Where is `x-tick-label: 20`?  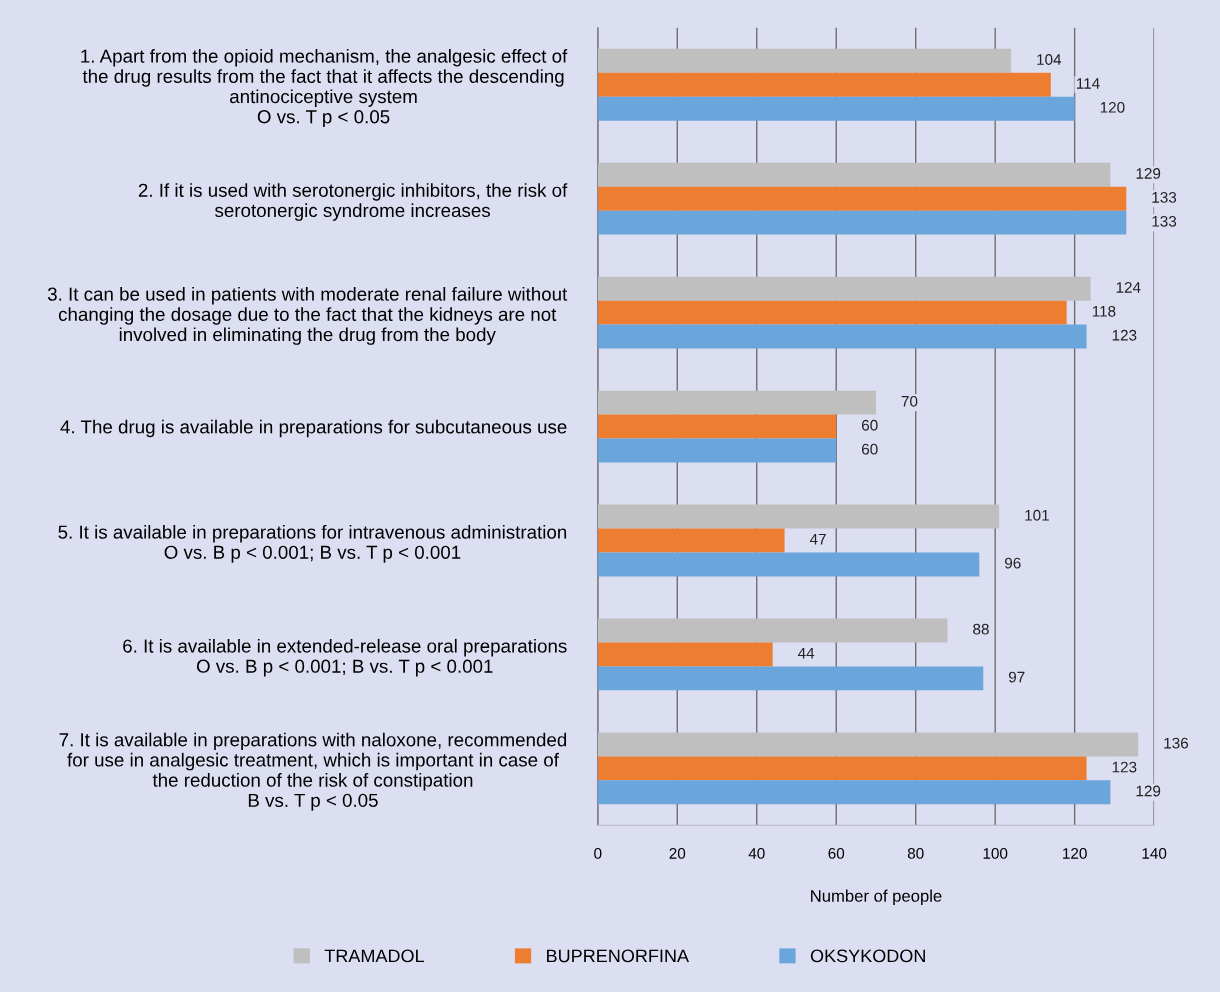
x-tick-label: 20 is located at coordinates (677, 853).